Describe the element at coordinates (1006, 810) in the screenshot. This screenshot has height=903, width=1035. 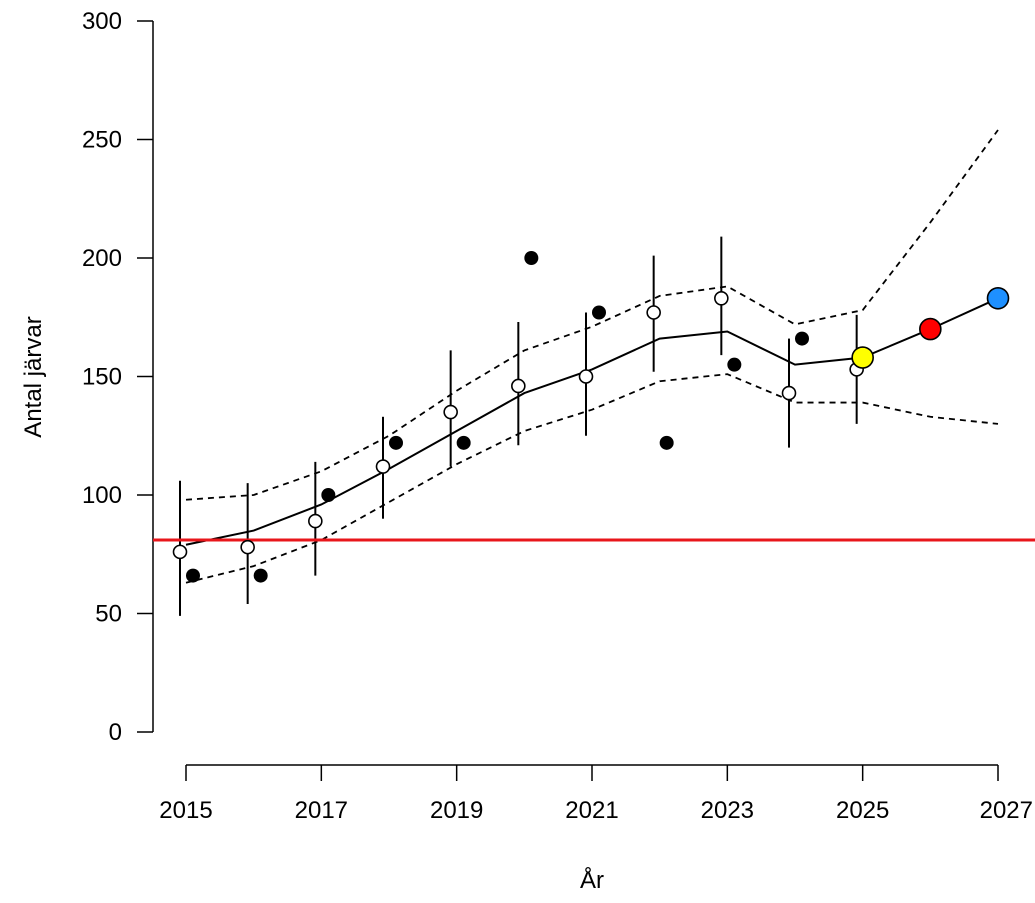
I see `x-tick-label: 2027` at that location.